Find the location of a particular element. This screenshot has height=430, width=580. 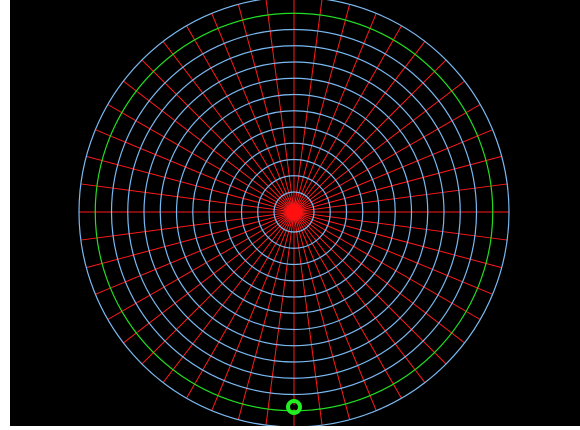

marker-ring is located at coordinates (294, 407).